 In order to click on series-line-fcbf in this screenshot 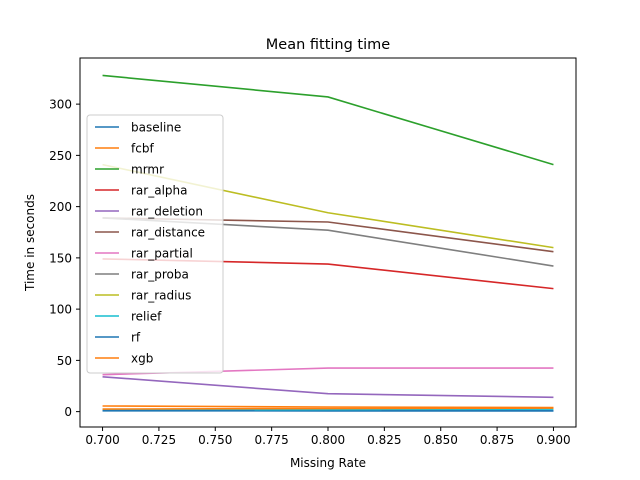, I will do `click(328, 407)`.